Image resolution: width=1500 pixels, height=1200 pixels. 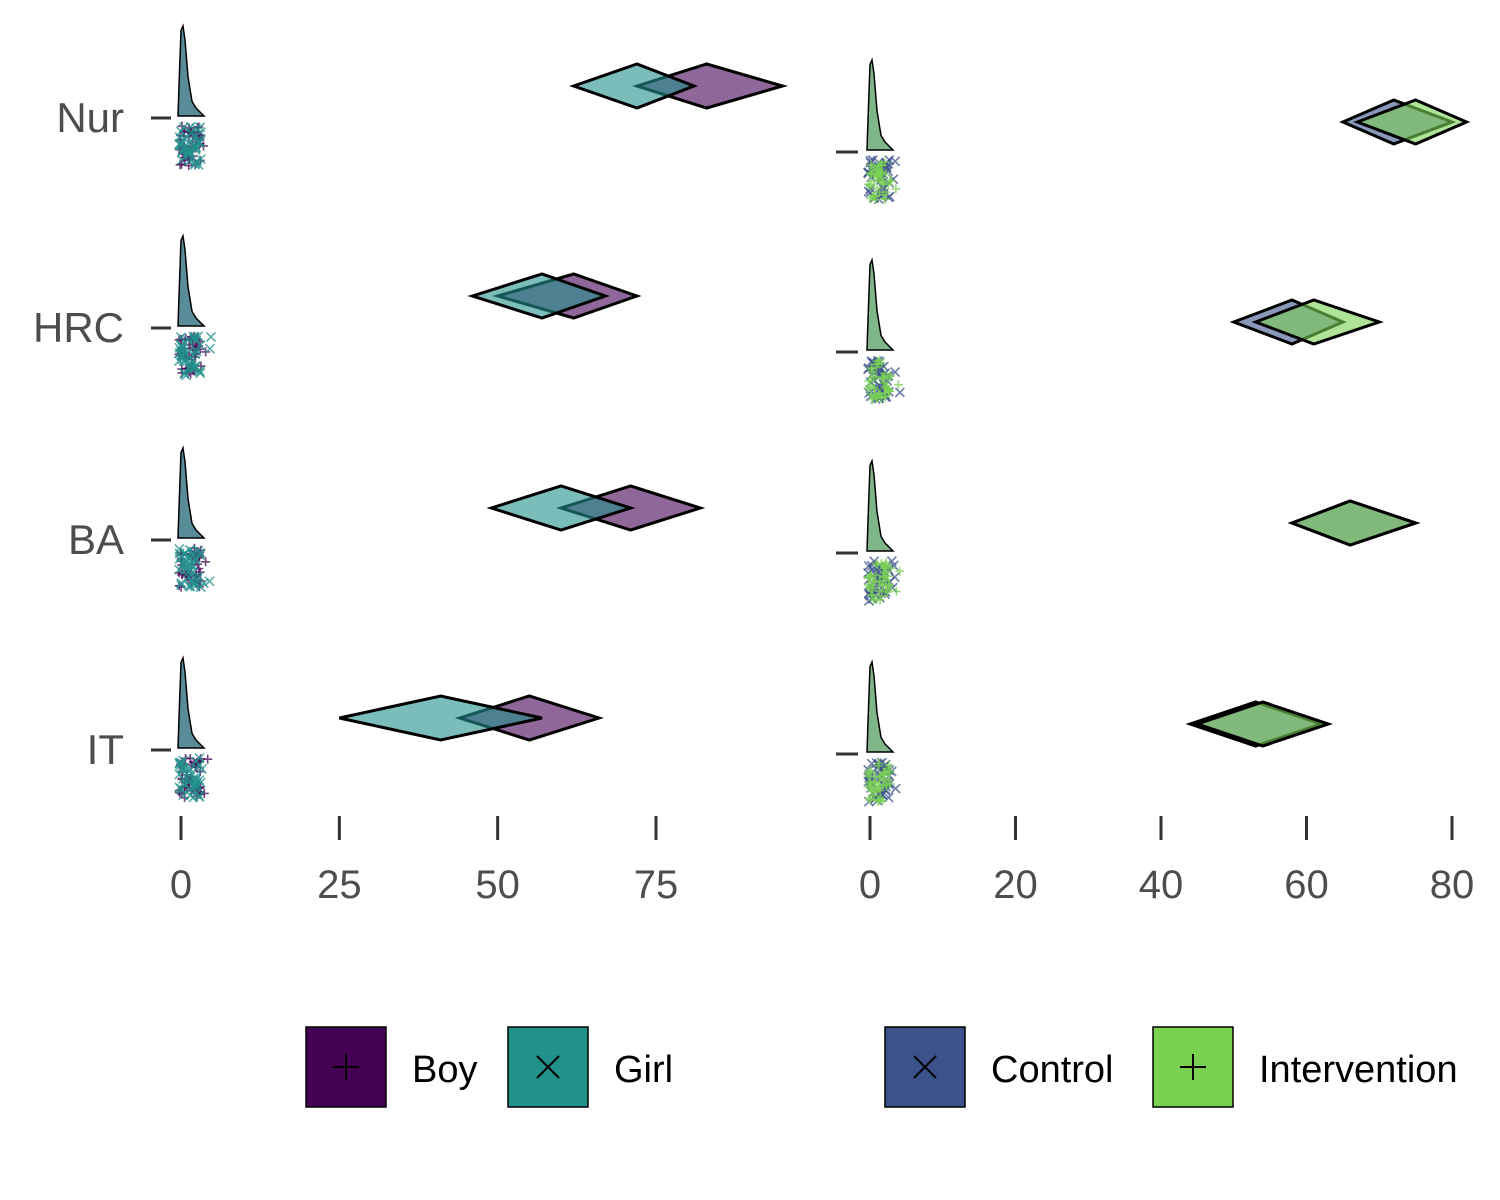 What do you see at coordinates (424, 861) in the screenshot?
I see `x-axis: 0 25 50 75` at bounding box center [424, 861].